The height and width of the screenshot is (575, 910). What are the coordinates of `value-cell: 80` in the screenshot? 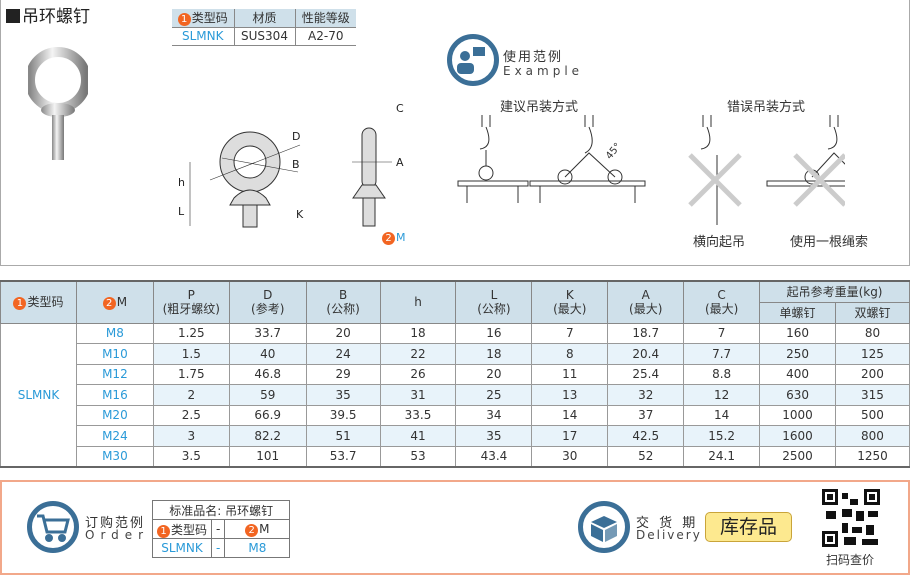 It's located at (872, 333).